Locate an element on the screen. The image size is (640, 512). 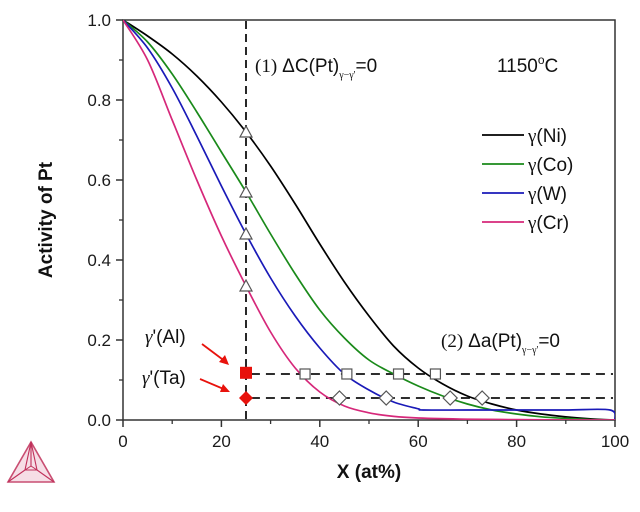
y-tick-label: 1.0 is located at coordinates (99, 20).